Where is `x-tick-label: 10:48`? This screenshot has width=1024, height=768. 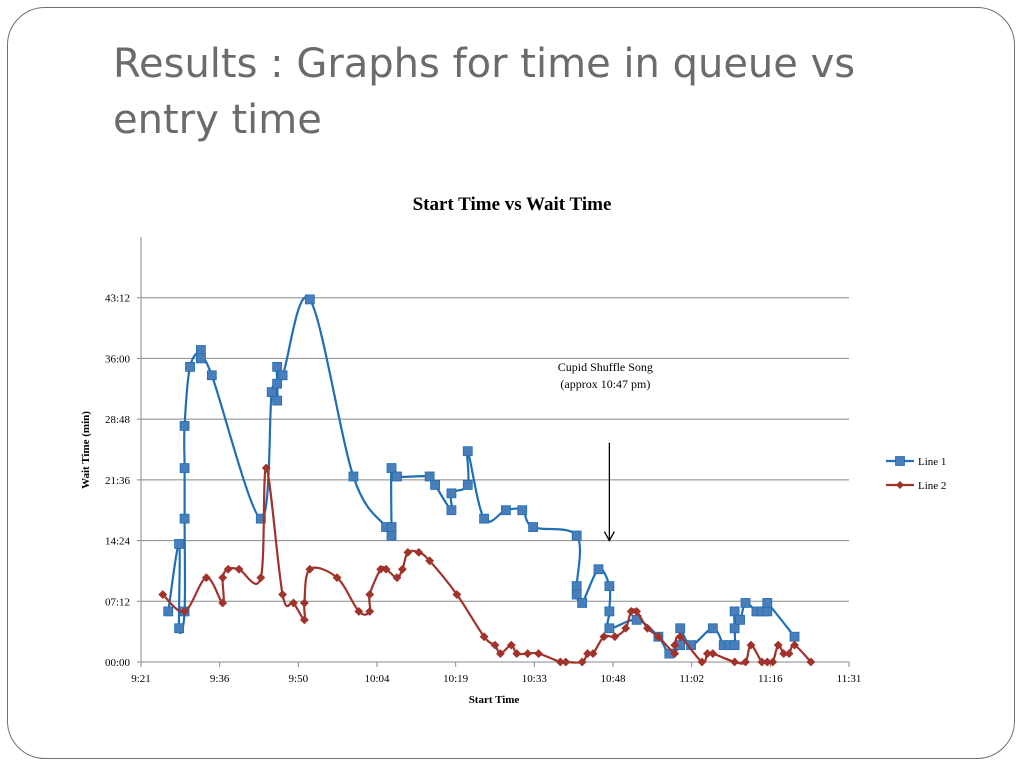
x-tick-label: 10:48 is located at coordinates (613, 679).